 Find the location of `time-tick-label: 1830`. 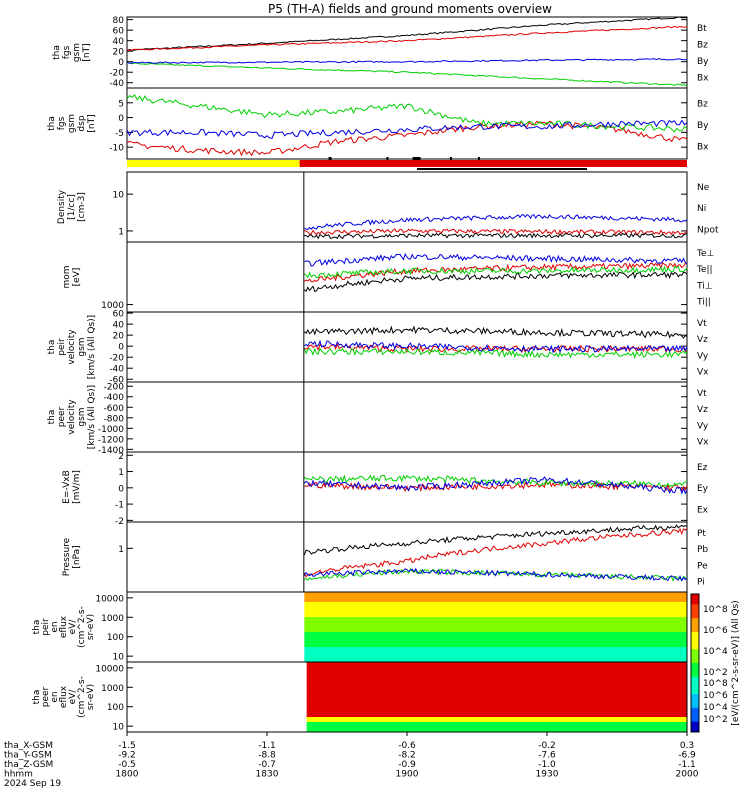

time-tick-label: 1830 is located at coordinates (267, 775).